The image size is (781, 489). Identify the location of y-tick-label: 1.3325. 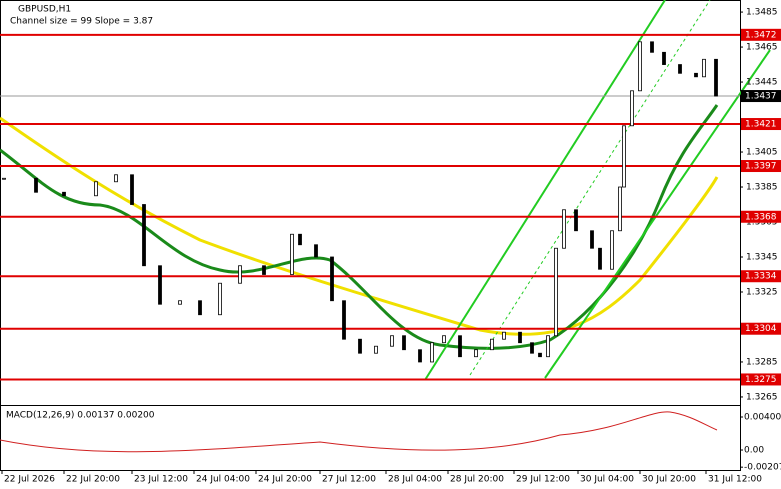
(762, 292).